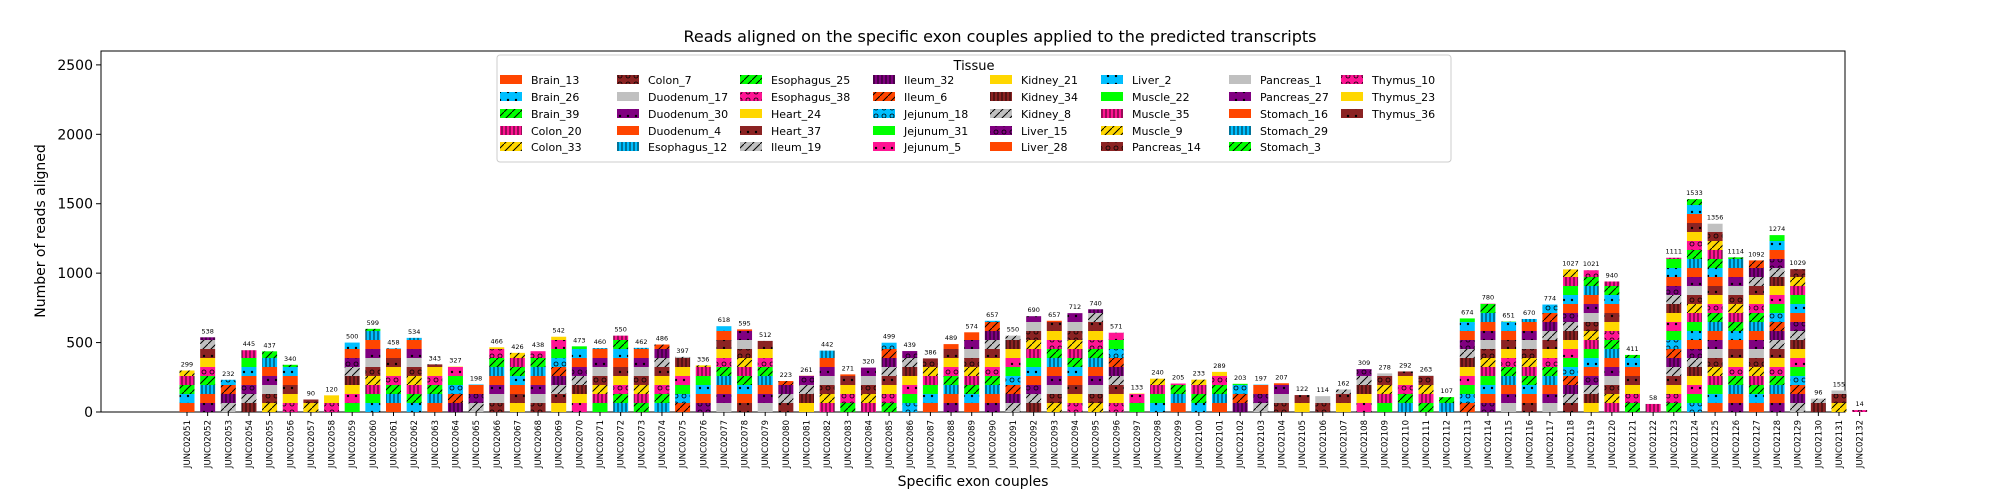  What do you see at coordinates (1384, 367) in the screenshot?
I see `bar-value-label: 278` at bounding box center [1384, 367].